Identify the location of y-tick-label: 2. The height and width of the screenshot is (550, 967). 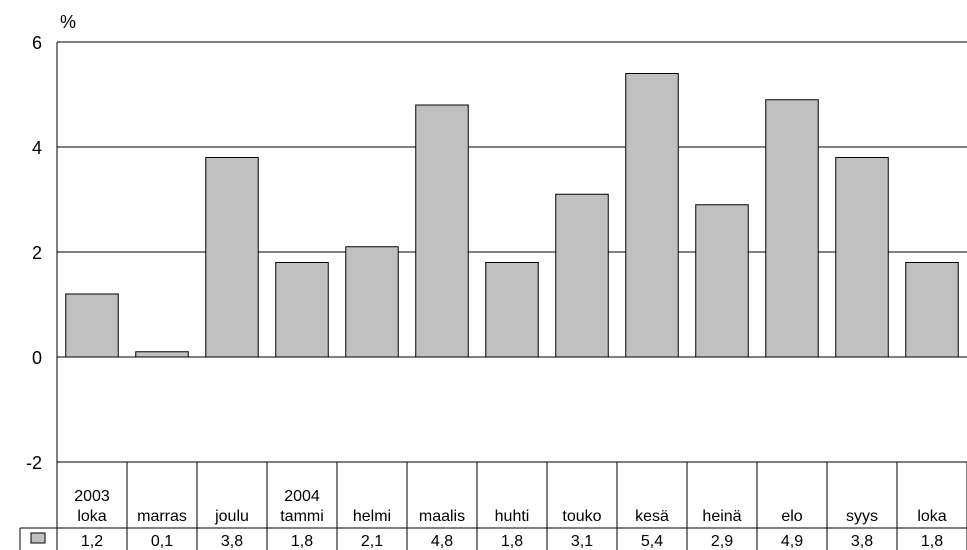
(37, 253).